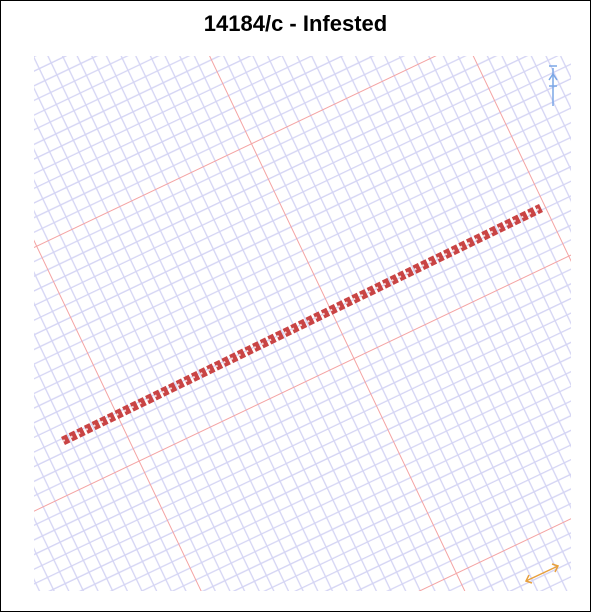 The image size is (591, 612). What do you see at coordinates (542, 573) in the screenshot?
I see `scale-indicator` at bounding box center [542, 573].